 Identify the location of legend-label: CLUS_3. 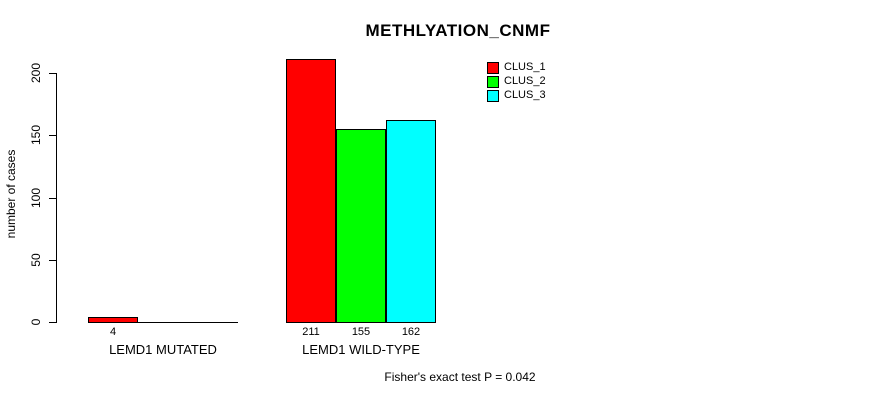
(525, 95).